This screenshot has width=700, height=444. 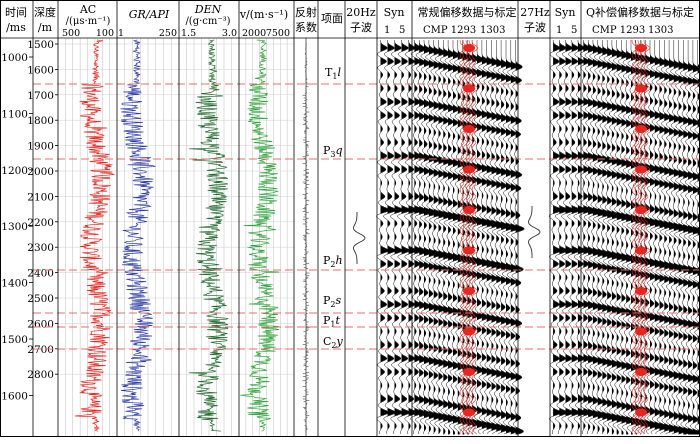 What do you see at coordinates (475, 236) in the screenshot?
I see `conv-calibration` at bounding box center [475, 236].